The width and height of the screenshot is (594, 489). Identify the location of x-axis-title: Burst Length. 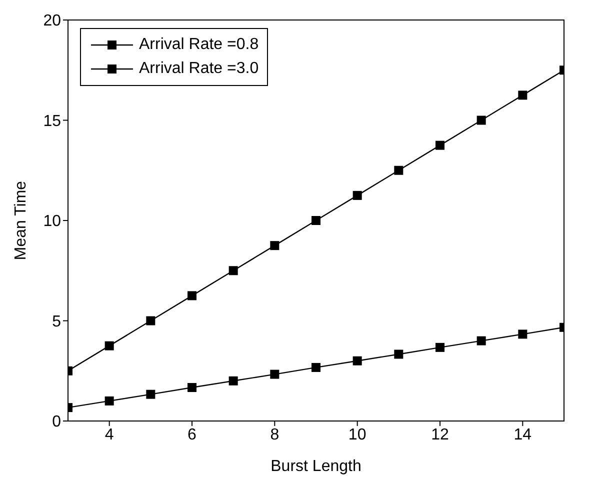
(316, 466).